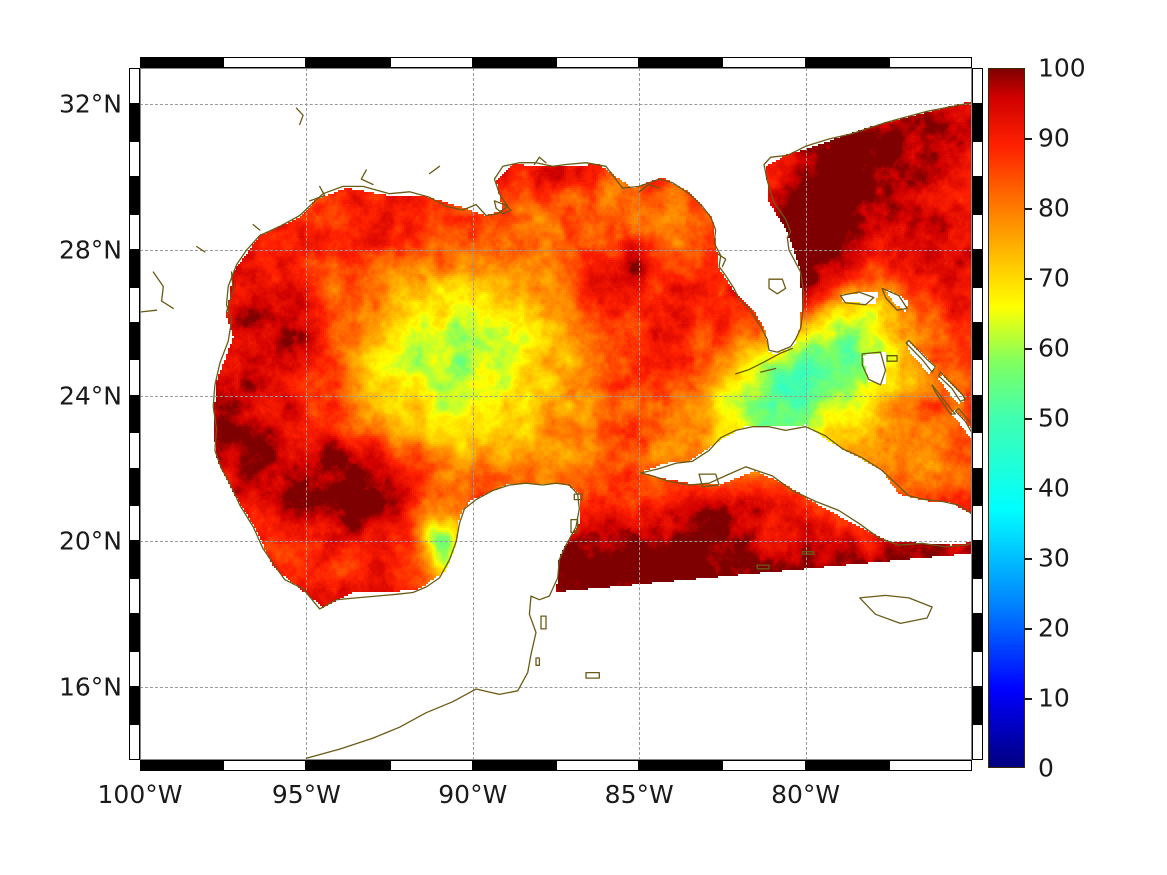 The height and width of the screenshot is (875, 1167). What do you see at coordinates (306, 794) in the screenshot?
I see `xtick-95°W: 95°W` at bounding box center [306, 794].